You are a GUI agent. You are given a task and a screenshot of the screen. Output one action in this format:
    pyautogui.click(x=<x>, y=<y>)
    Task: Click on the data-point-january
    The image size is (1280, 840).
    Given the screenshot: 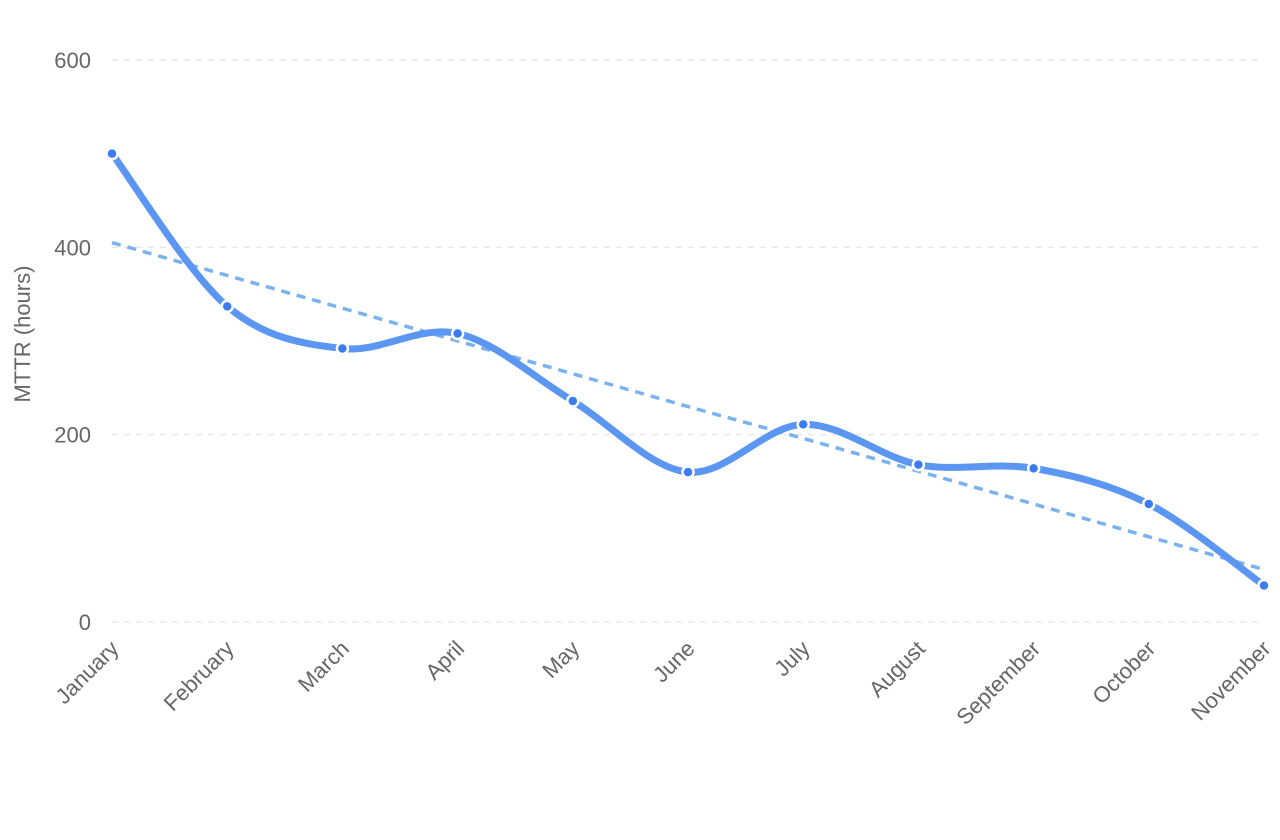 What is the action you would take?
    pyautogui.click(x=112, y=153)
    